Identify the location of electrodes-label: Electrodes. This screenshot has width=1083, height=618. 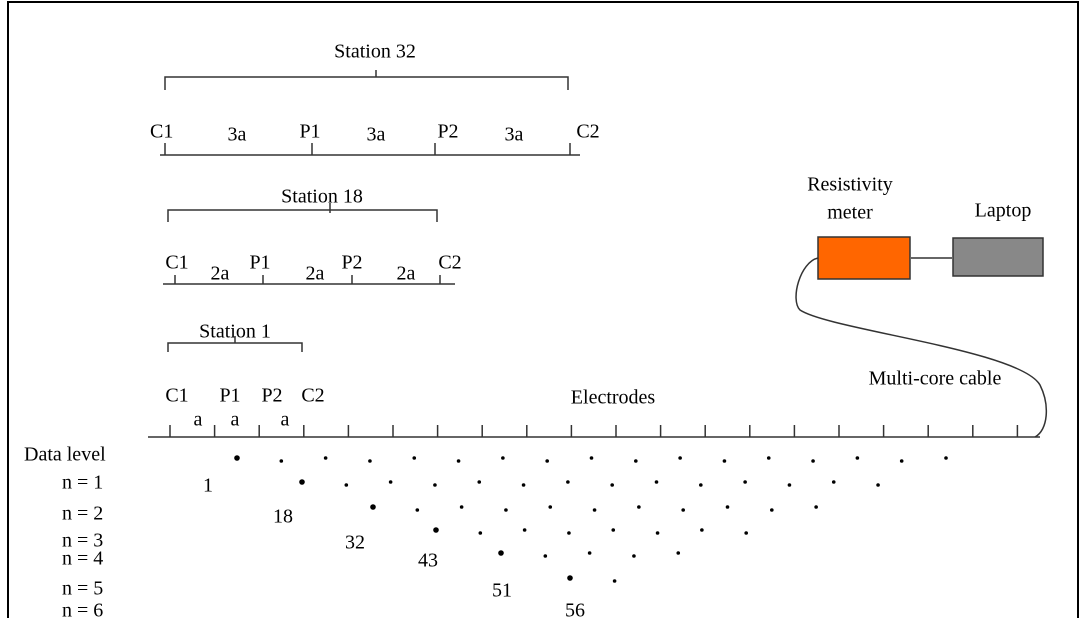
(613, 398).